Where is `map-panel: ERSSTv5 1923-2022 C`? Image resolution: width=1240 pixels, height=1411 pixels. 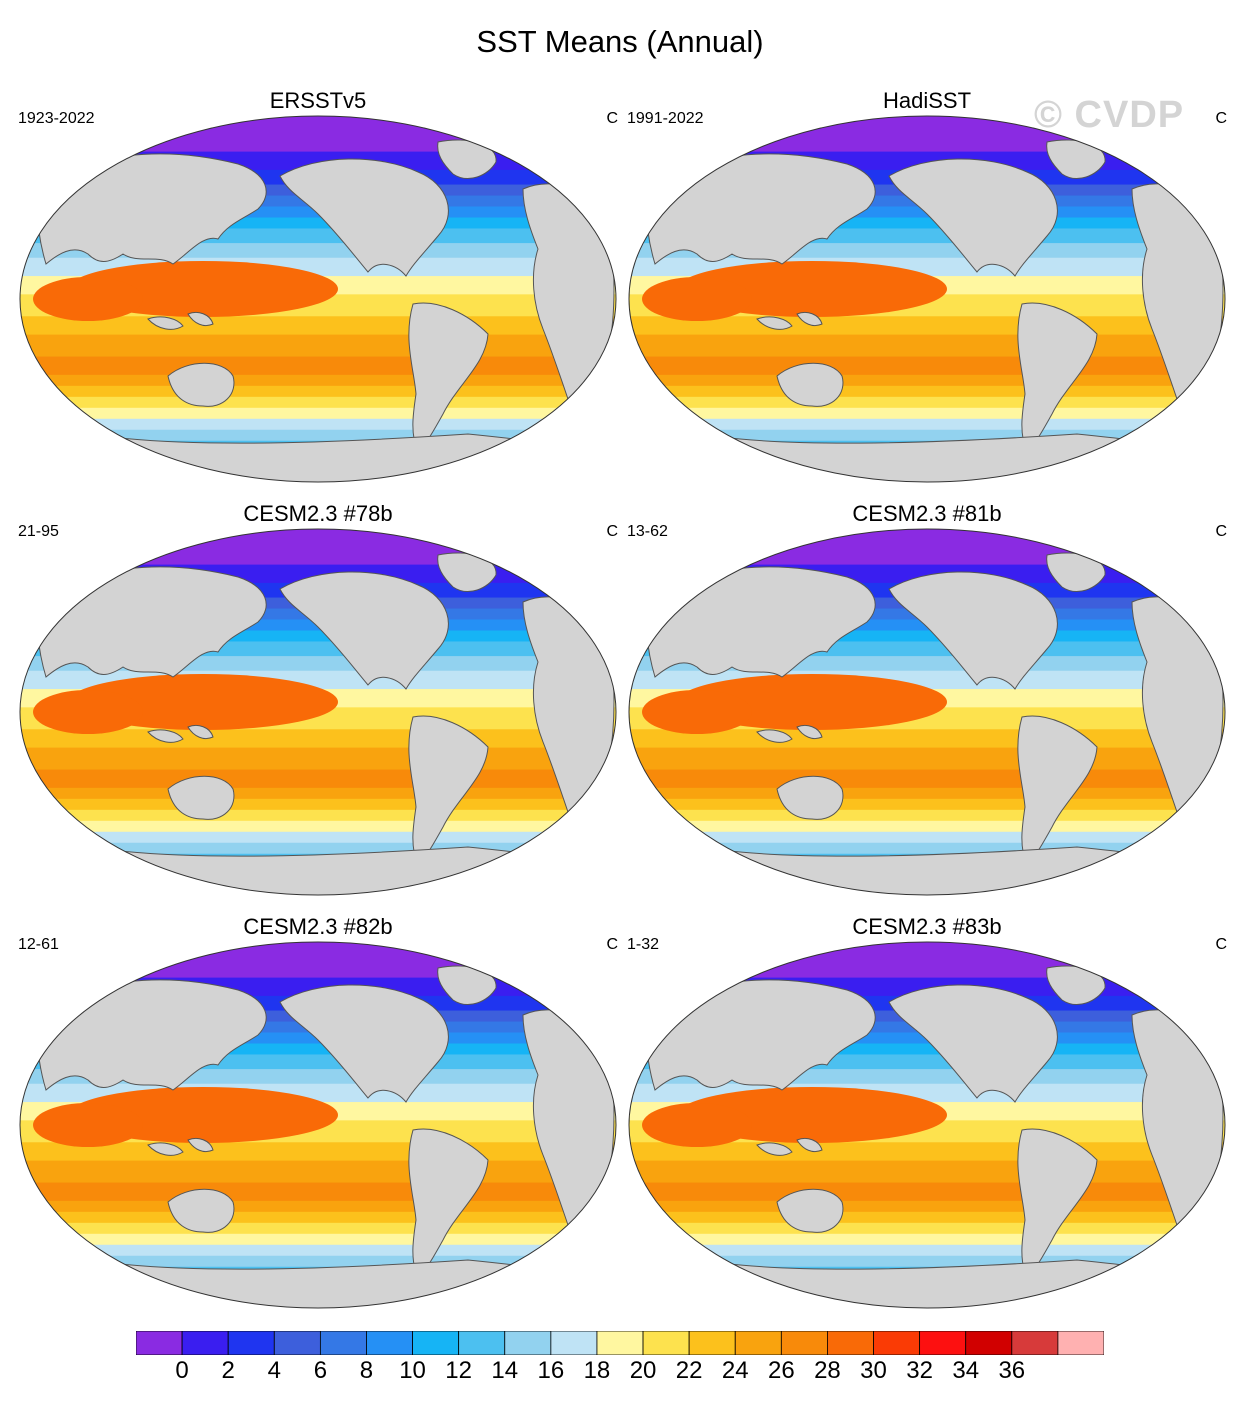 map-panel: ERSSTv5 1923-2022 C is located at coordinates (318, 288).